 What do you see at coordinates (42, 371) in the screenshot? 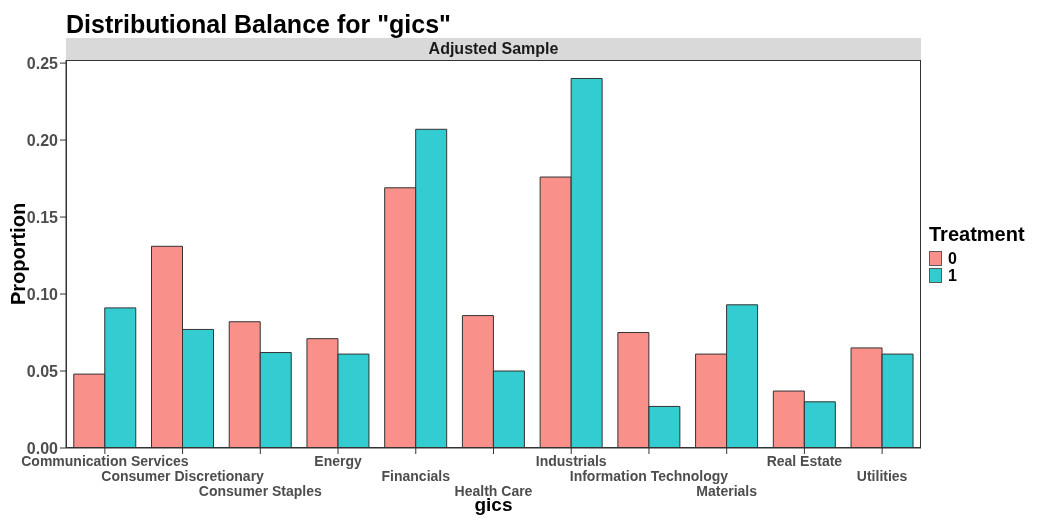
I see `y-tick-label: 0.05` at bounding box center [42, 371].